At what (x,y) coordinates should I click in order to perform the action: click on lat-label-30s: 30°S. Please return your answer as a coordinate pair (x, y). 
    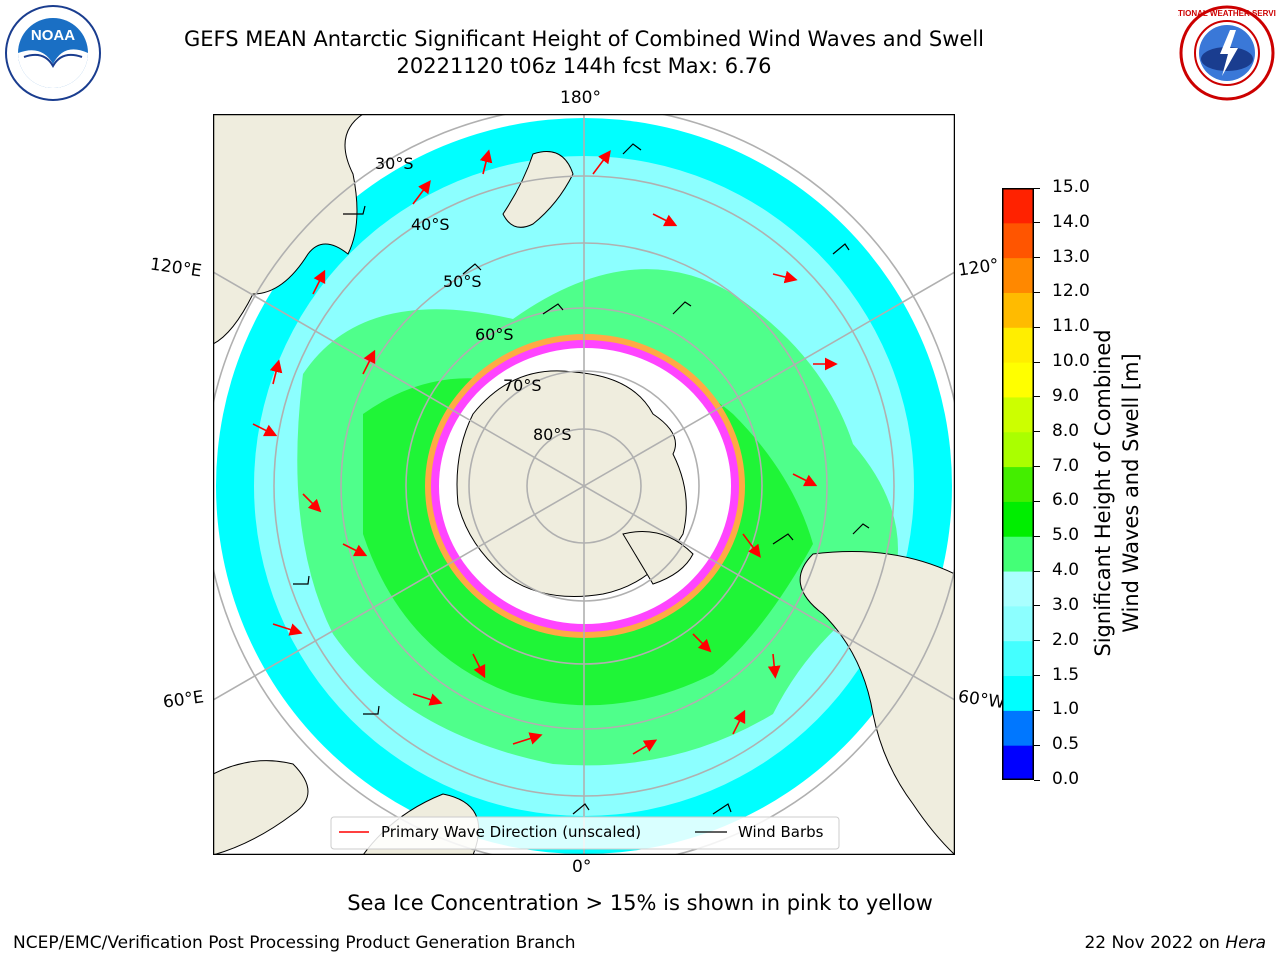
    Looking at the image, I should click on (394, 163).